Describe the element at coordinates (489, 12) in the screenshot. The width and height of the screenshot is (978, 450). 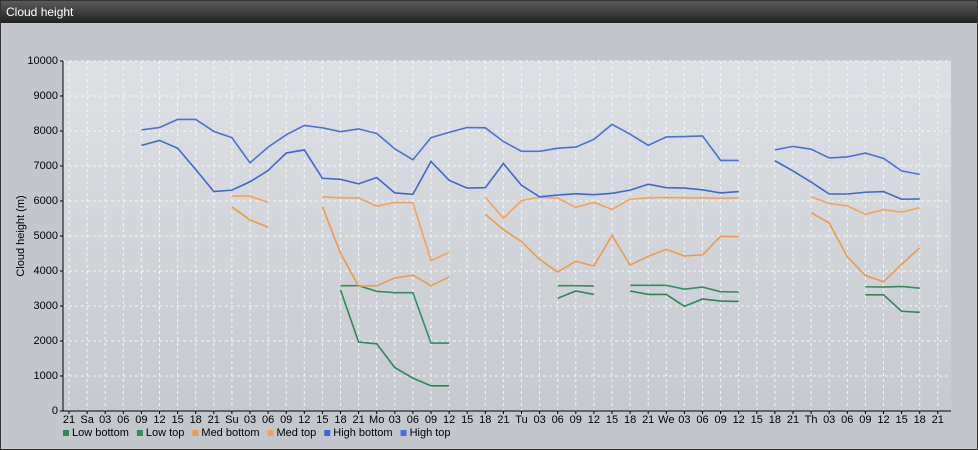
I see `window-title: Cloud height` at that location.